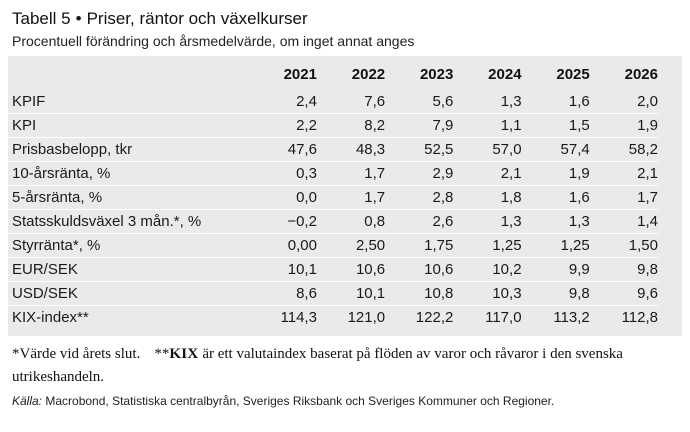 The height and width of the screenshot is (432, 690). What do you see at coordinates (282, 149) in the screenshot?
I see `table-cell: 47,6` at bounding box center [282, 149].